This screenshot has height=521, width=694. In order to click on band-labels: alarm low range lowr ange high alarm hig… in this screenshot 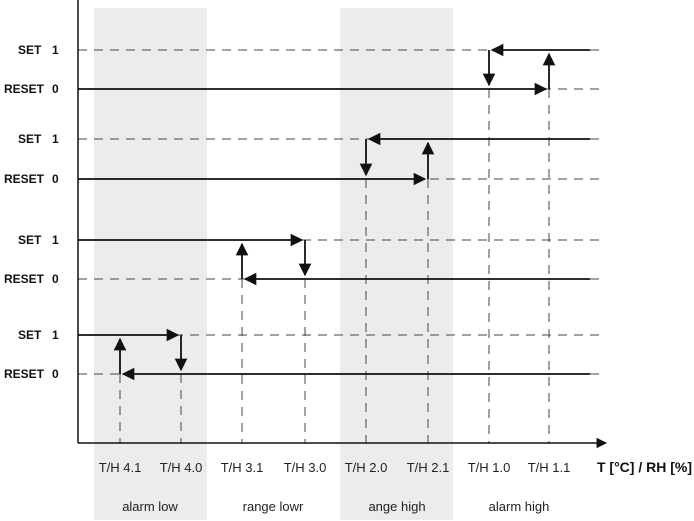, I will do `click(335, 506)`.